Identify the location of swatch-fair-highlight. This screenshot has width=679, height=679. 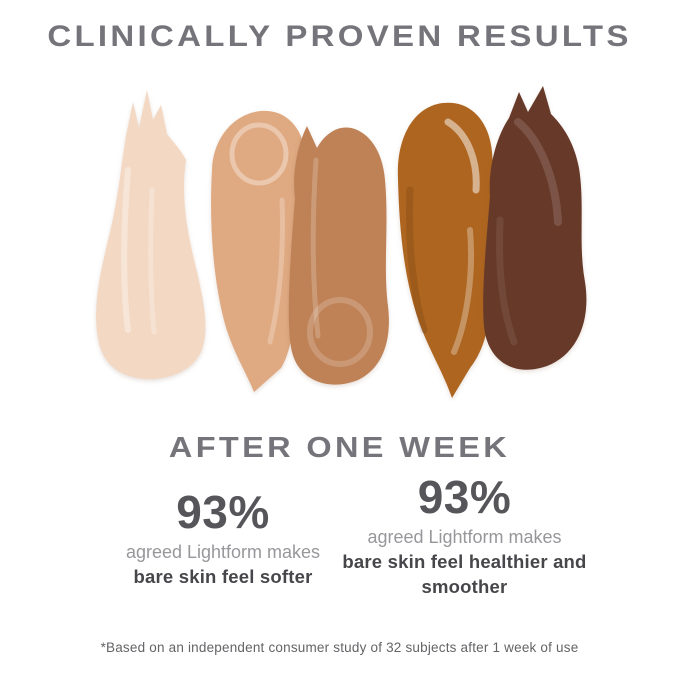
(126, 250).